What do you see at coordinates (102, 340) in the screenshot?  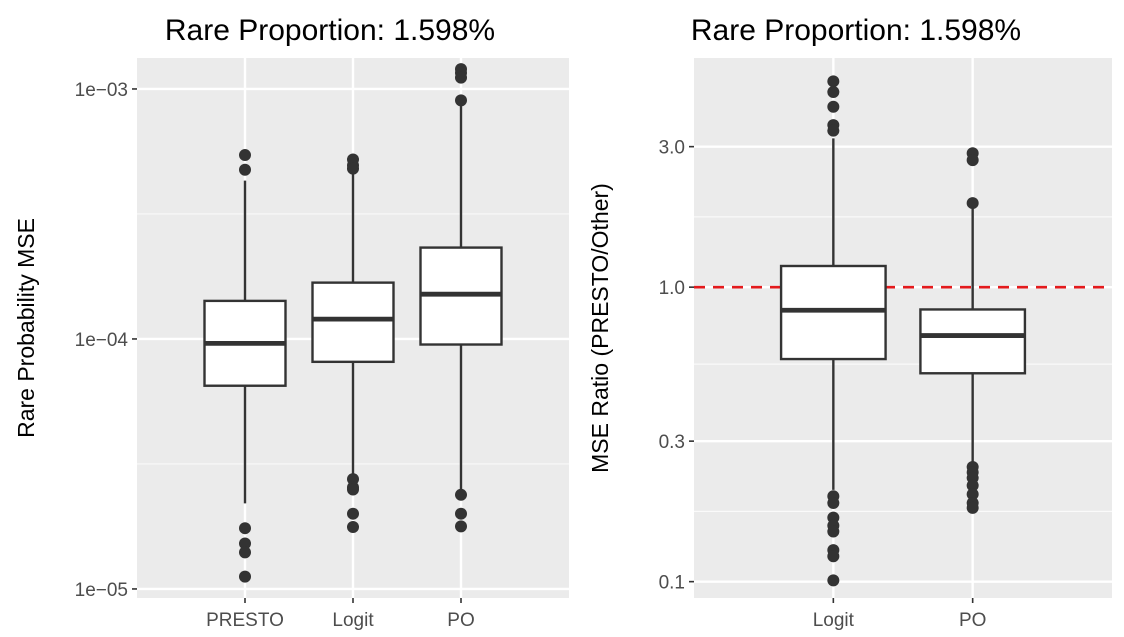 I see `y-tick-label: 1e−04` at bounding box center [102, 340].